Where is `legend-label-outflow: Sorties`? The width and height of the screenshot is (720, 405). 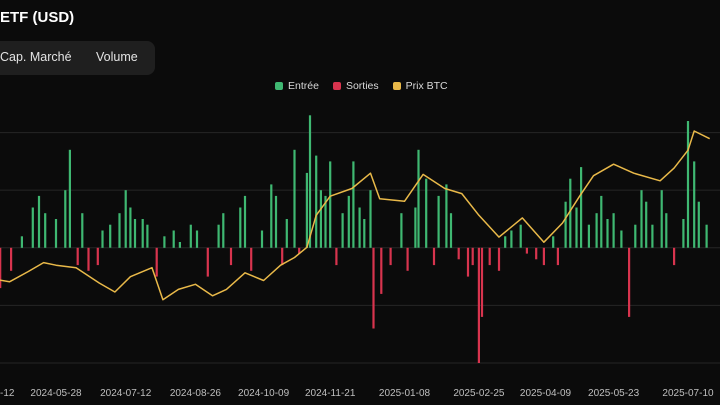
legend-label-outflow: Sorties is located at coordinates (362, 86).